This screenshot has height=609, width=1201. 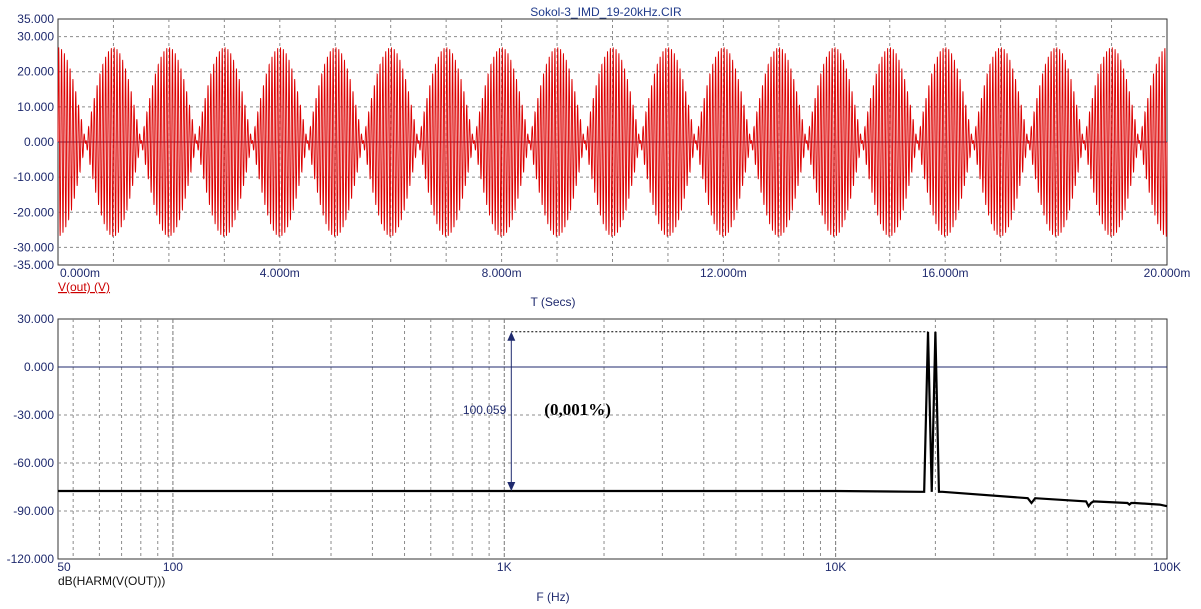 What do you see at coordinates (173, 567) in the screenshot?
I see `spectrum-x-tick-label: 100` at bounding box center [173, 567].